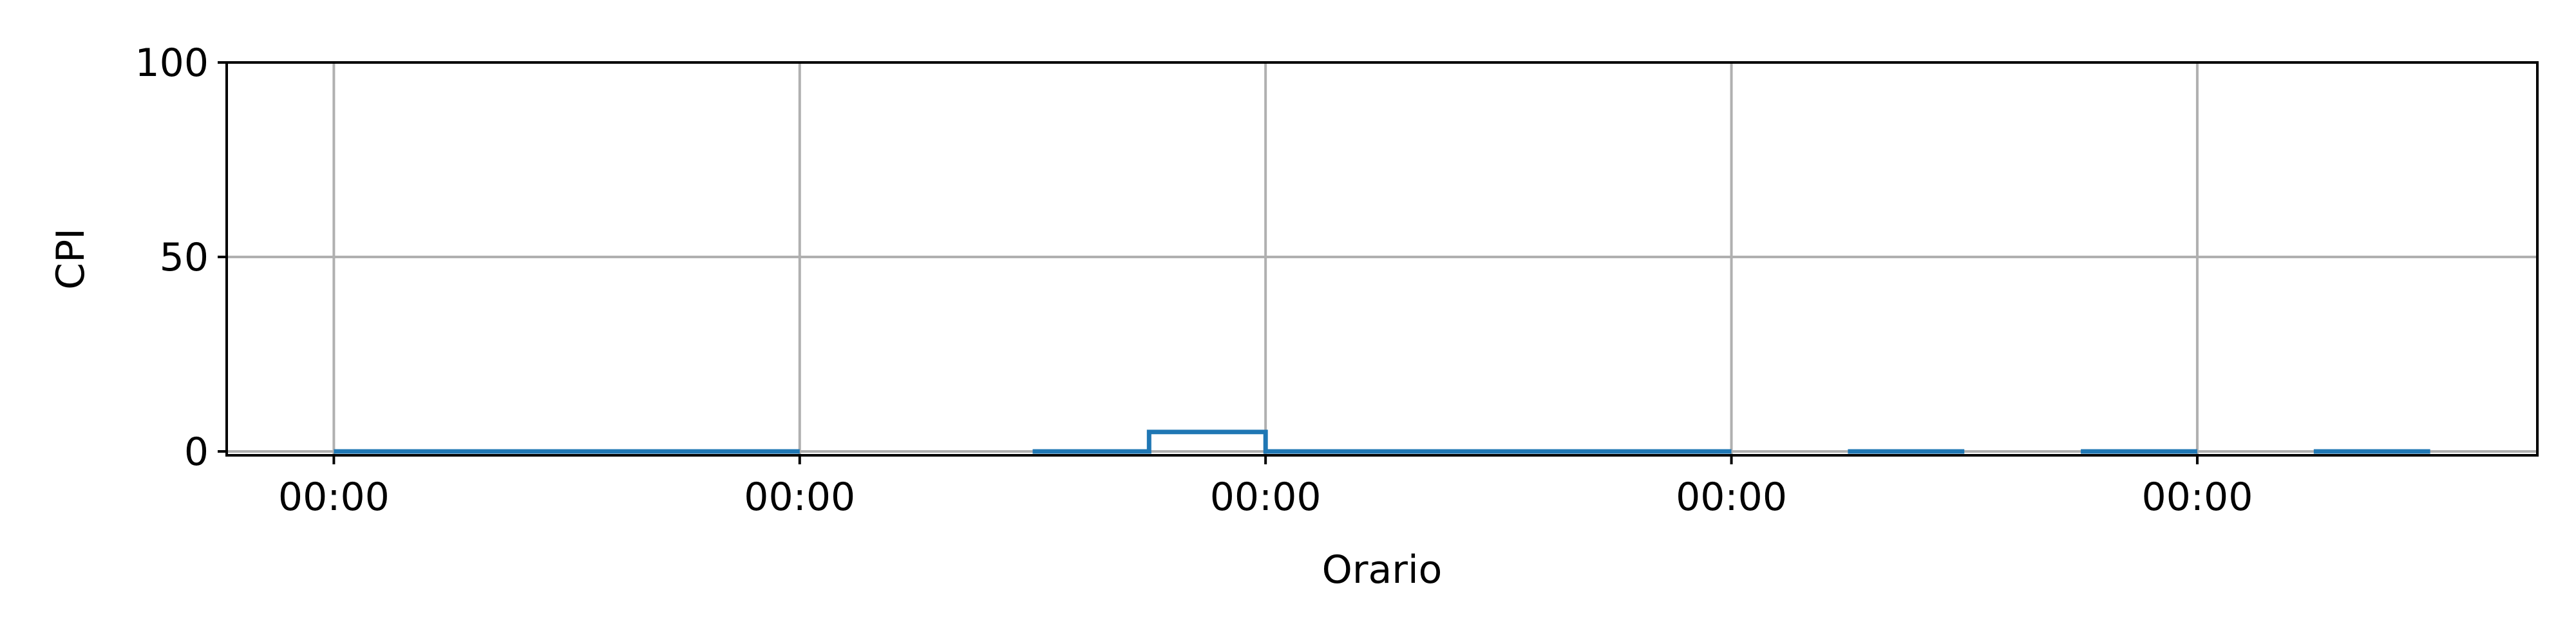  Describe the element at coordinates (172, 64) in the screenshot. I see `y-tick-label: 100` at that location.